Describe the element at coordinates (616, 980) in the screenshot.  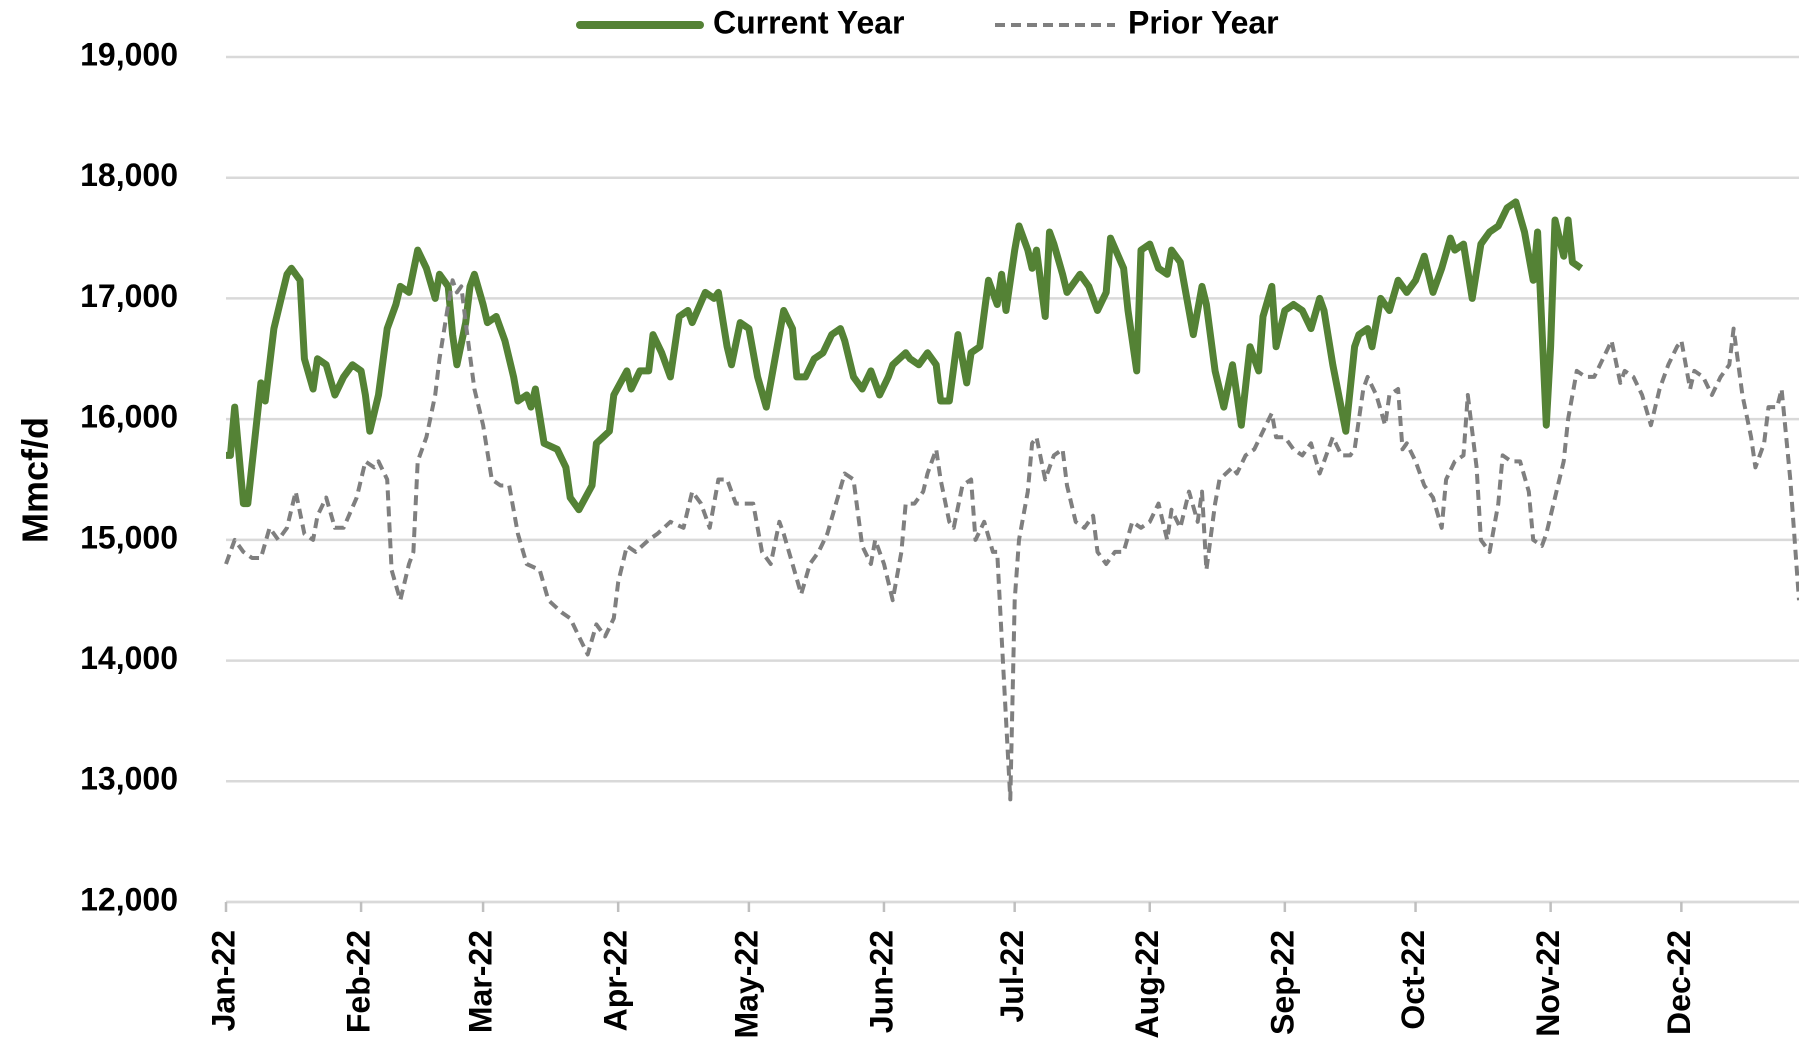
I see `x-tick-label: Apr-22` at that location.